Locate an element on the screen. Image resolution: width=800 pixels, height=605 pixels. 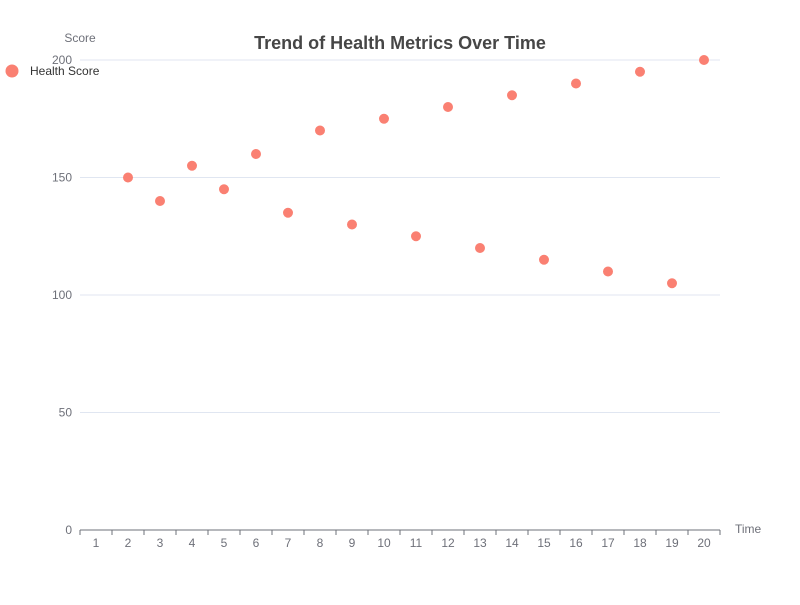
legend-label: Health Score is located at coordinates (65, 71).